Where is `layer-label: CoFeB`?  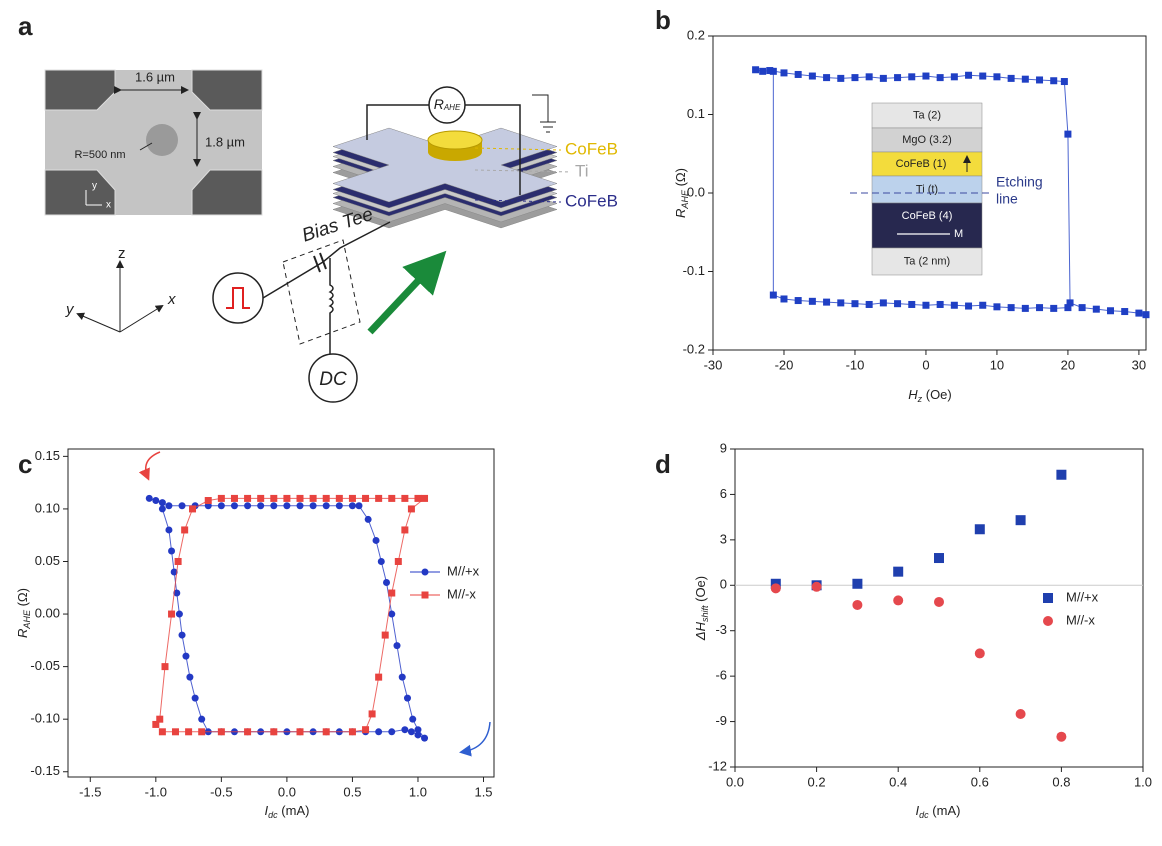
layer-label: CoFeB is located at coordinates (591, 148).